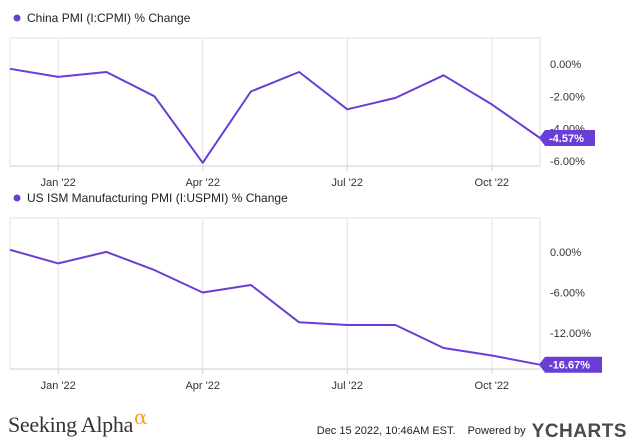  I want to click on last-value-label: -4.57%, so click(566, 139).